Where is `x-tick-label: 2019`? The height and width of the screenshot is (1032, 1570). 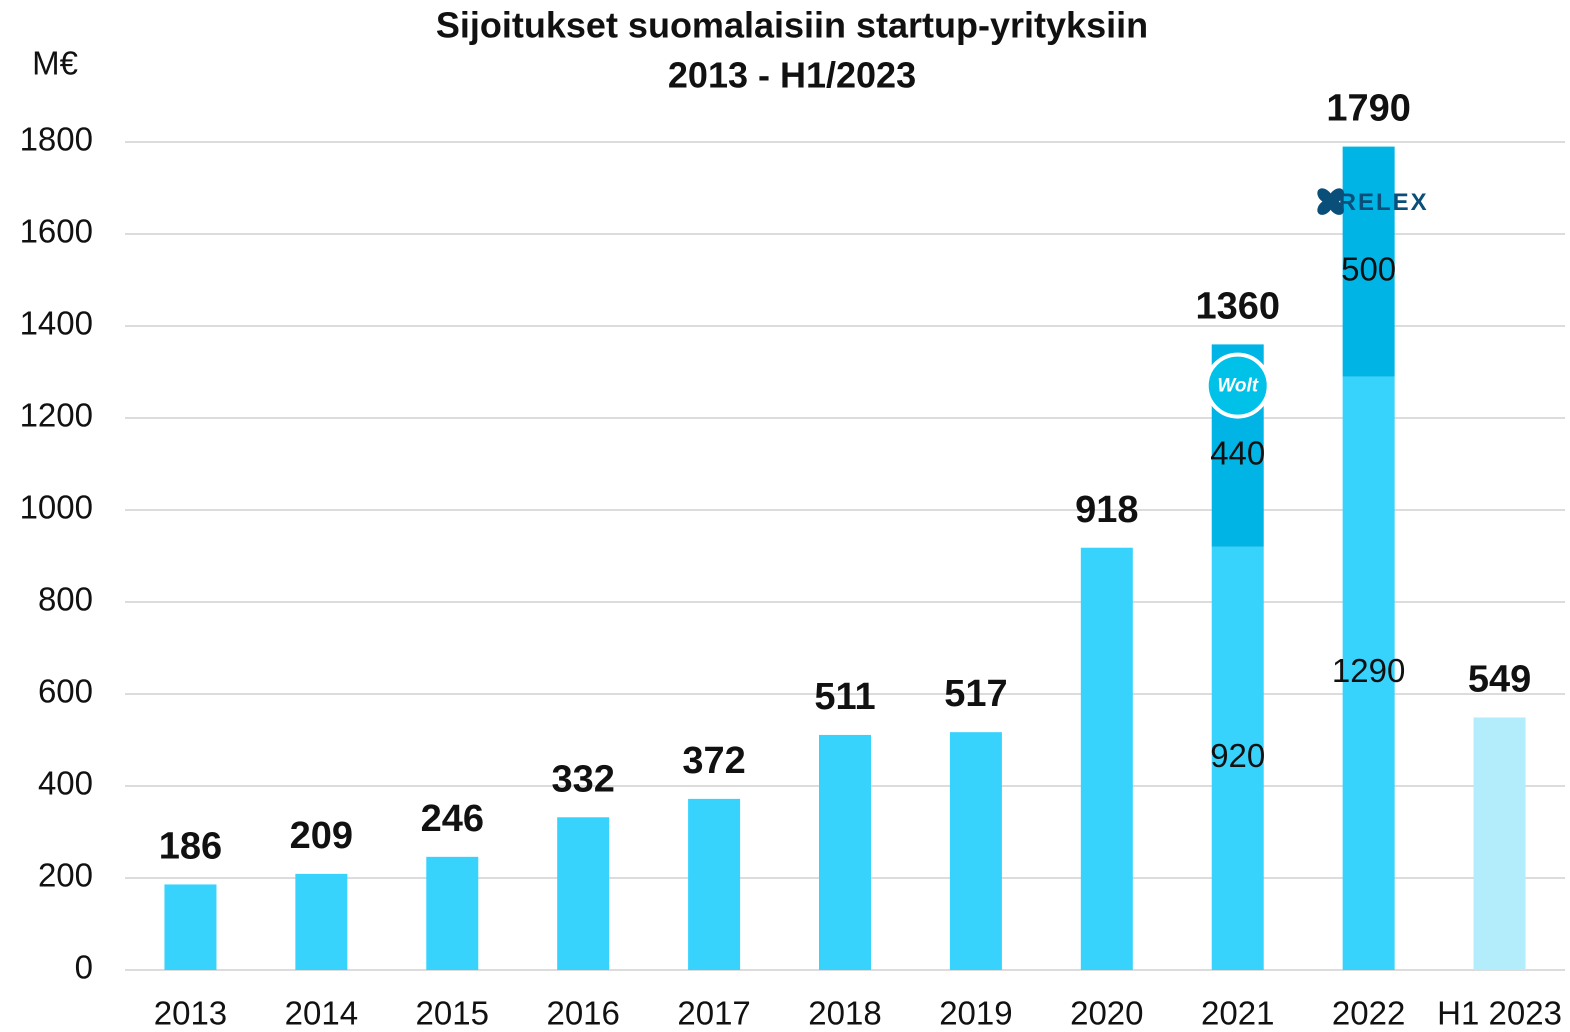 x-tick-label: 2019 is located at coordinates (975, 1013).